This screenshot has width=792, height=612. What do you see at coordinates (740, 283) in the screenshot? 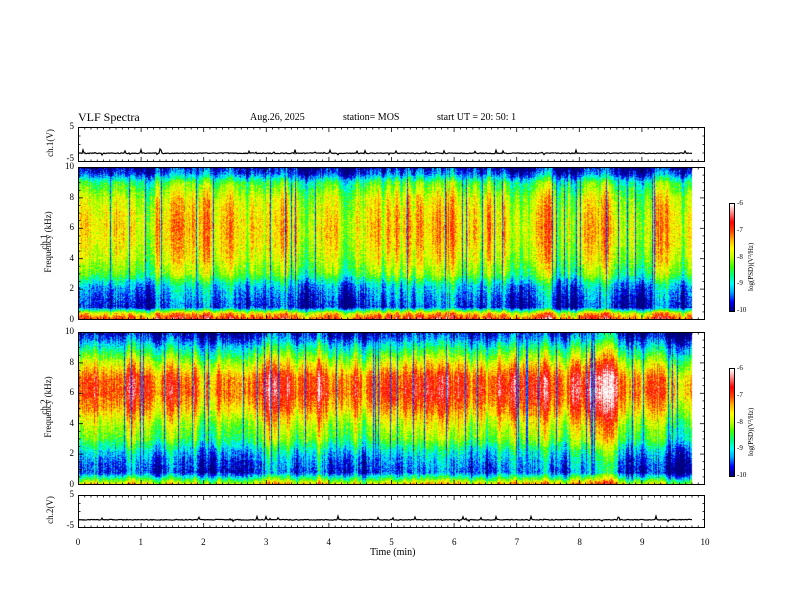
I see `ch1-colorbar-tick--9: -9` at bounding box center [740, 283].